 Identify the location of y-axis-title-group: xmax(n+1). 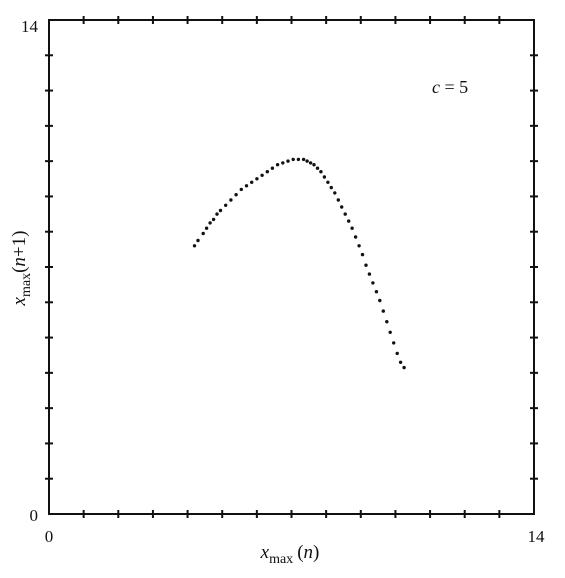
(21, 269).